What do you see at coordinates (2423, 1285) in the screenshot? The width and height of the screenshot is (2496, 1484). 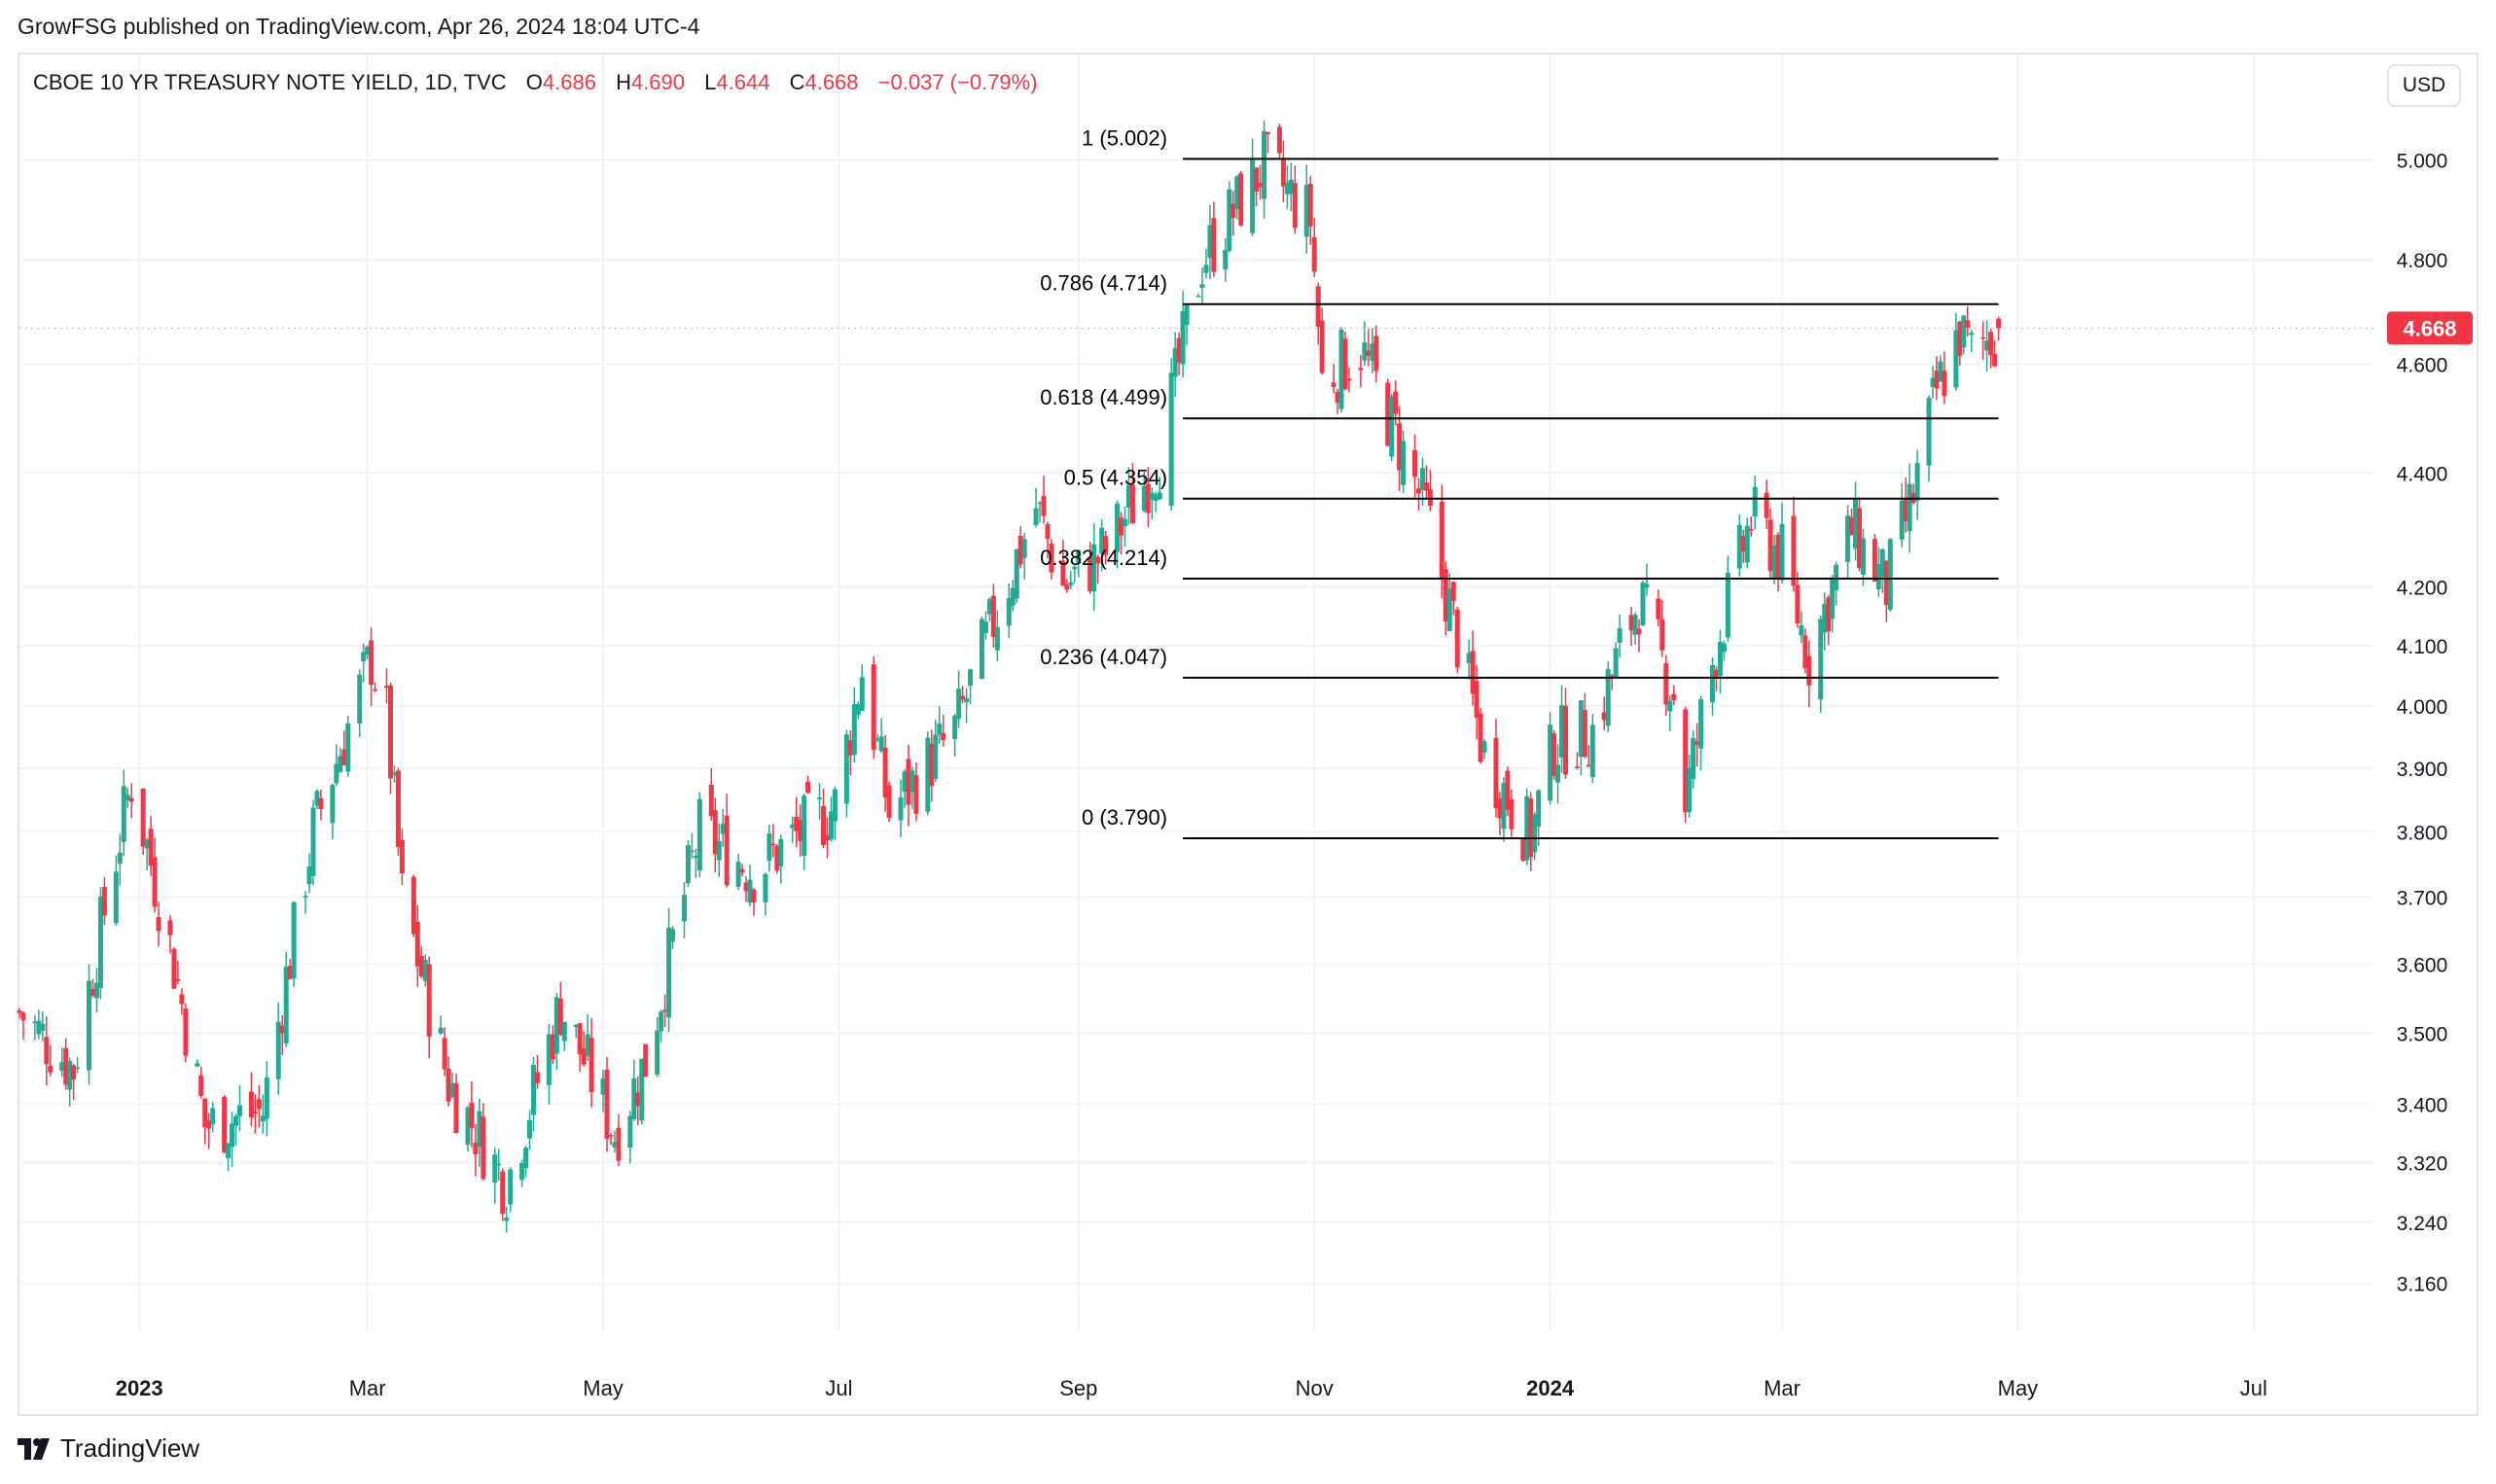 I see `price-tick-label: 3.160` at bounding box center [2423, 1285].